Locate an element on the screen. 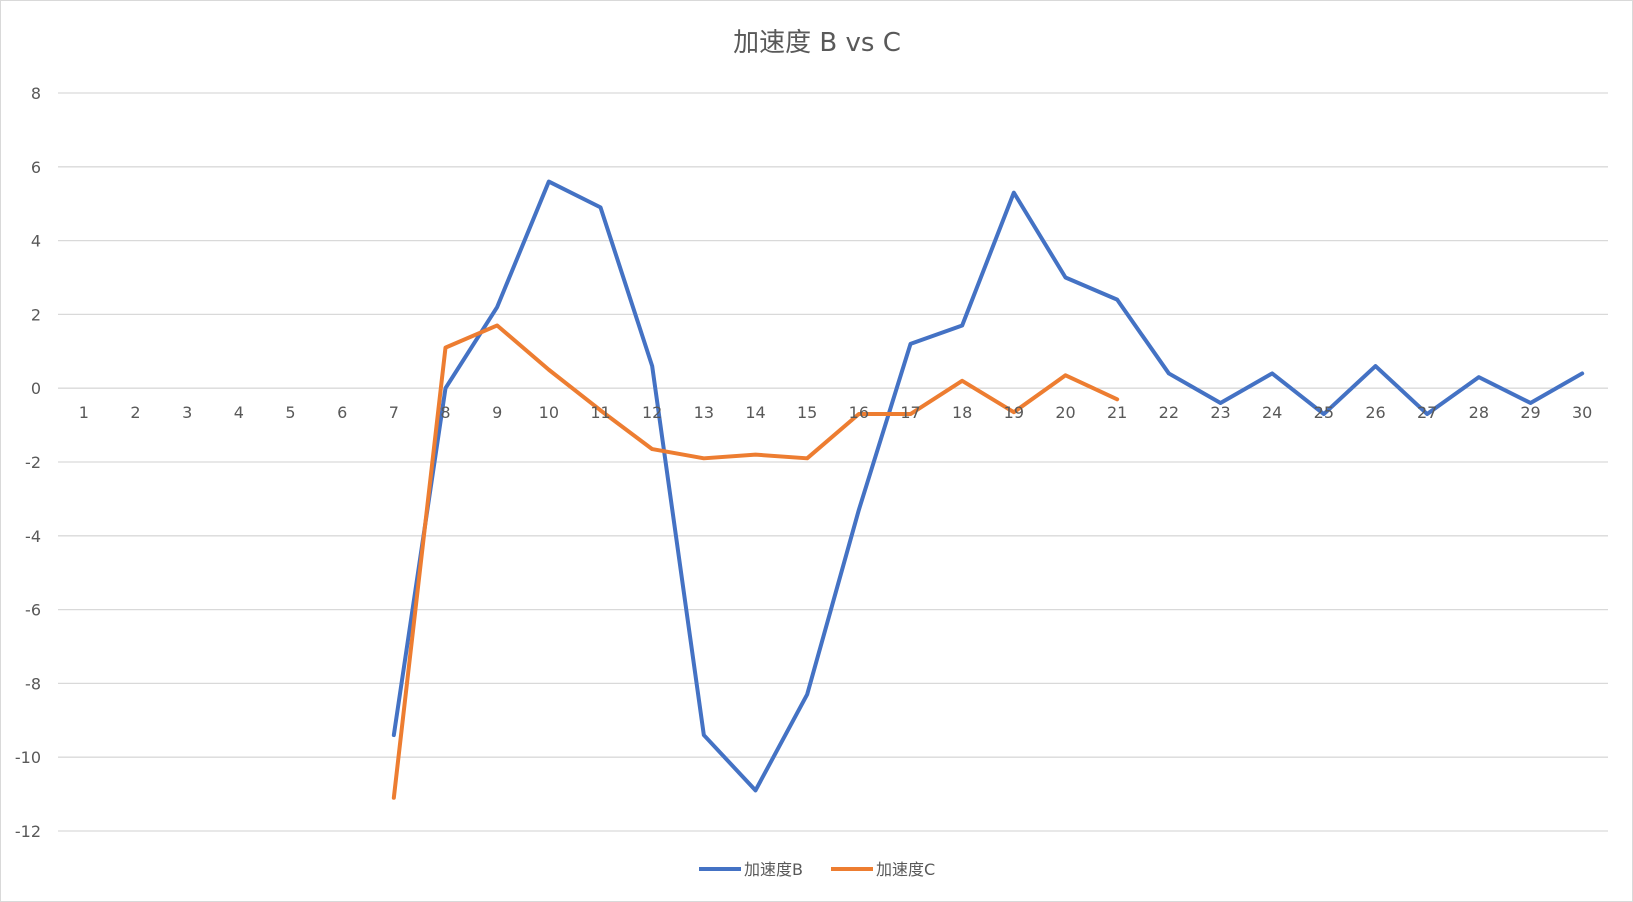 Image resolution: width=1633 pixels, height=902 pixels. x-tick-label: 21 is located at coordinates (1117, 412).